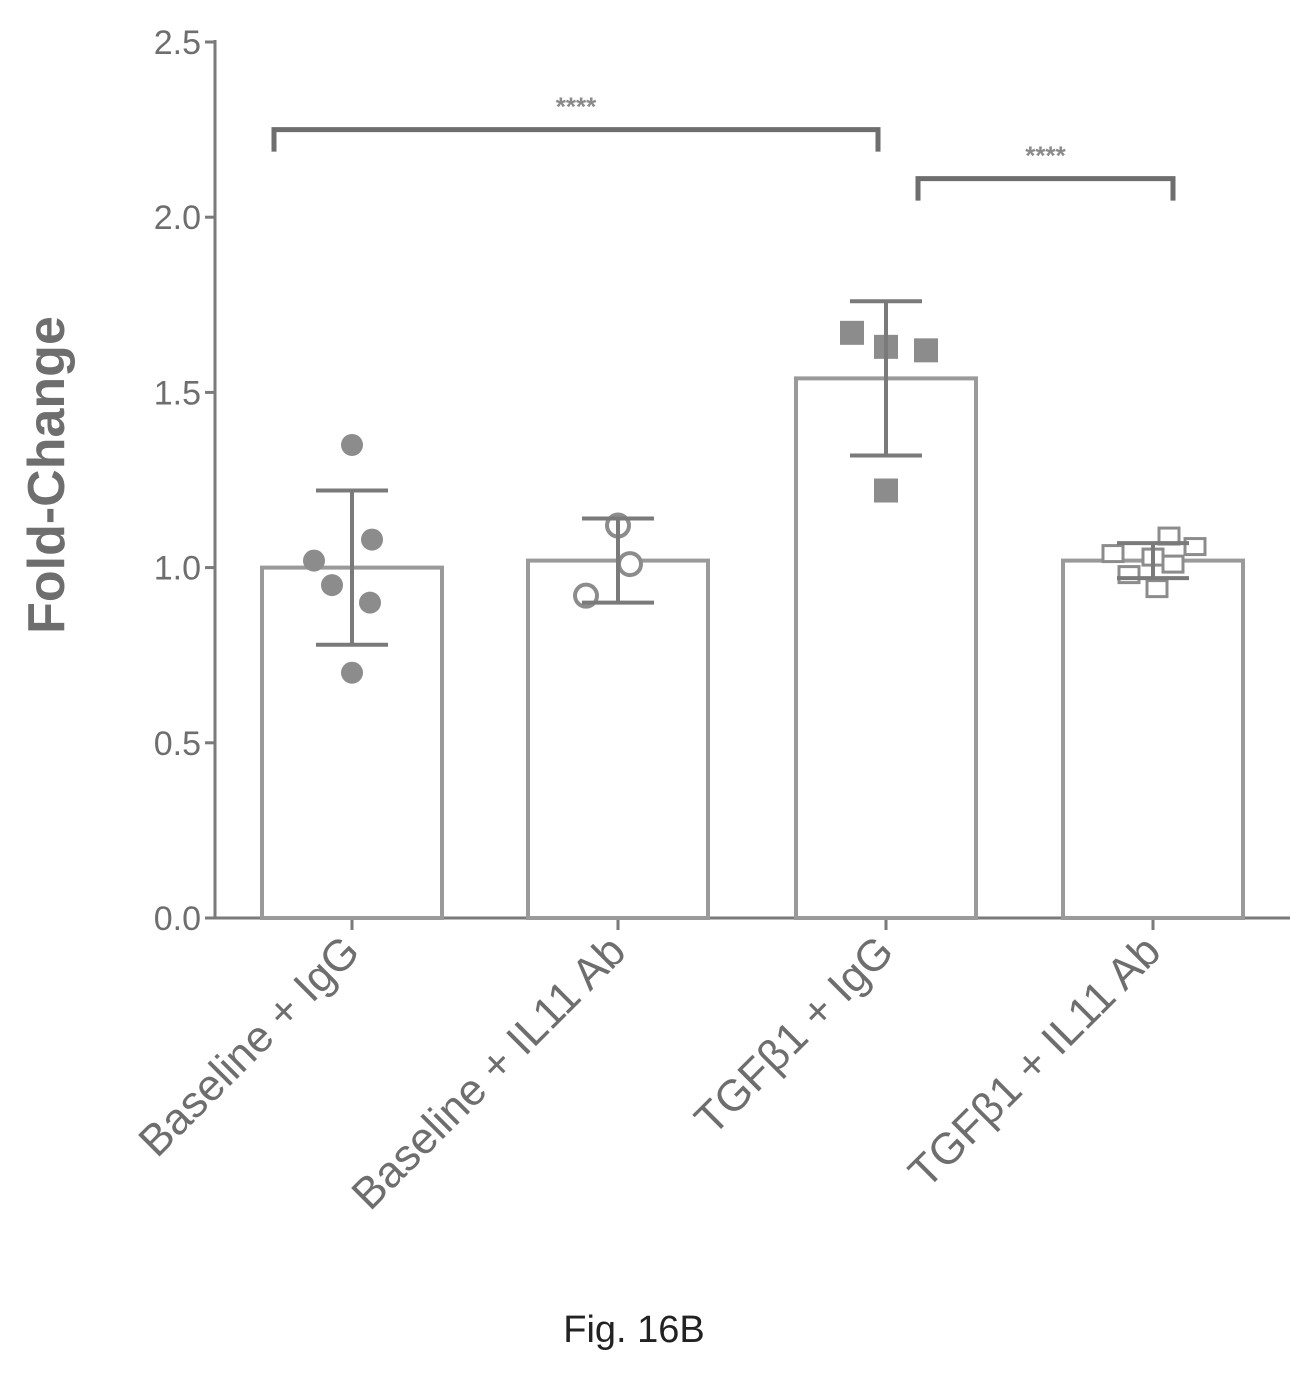  I want to click on y-tick-label: 2.0, so click(177, 218).